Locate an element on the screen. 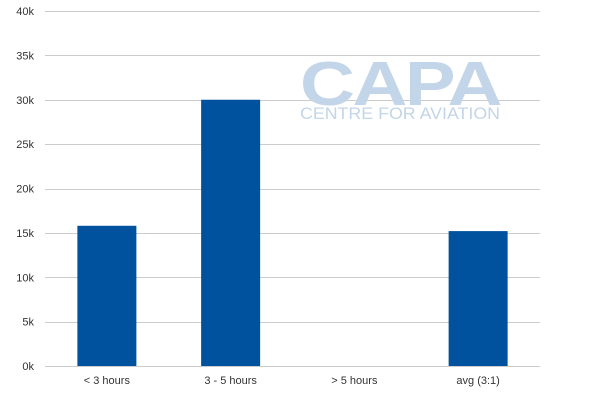  x-tick-label: > 5 hours is located at coordinates (354, 381).